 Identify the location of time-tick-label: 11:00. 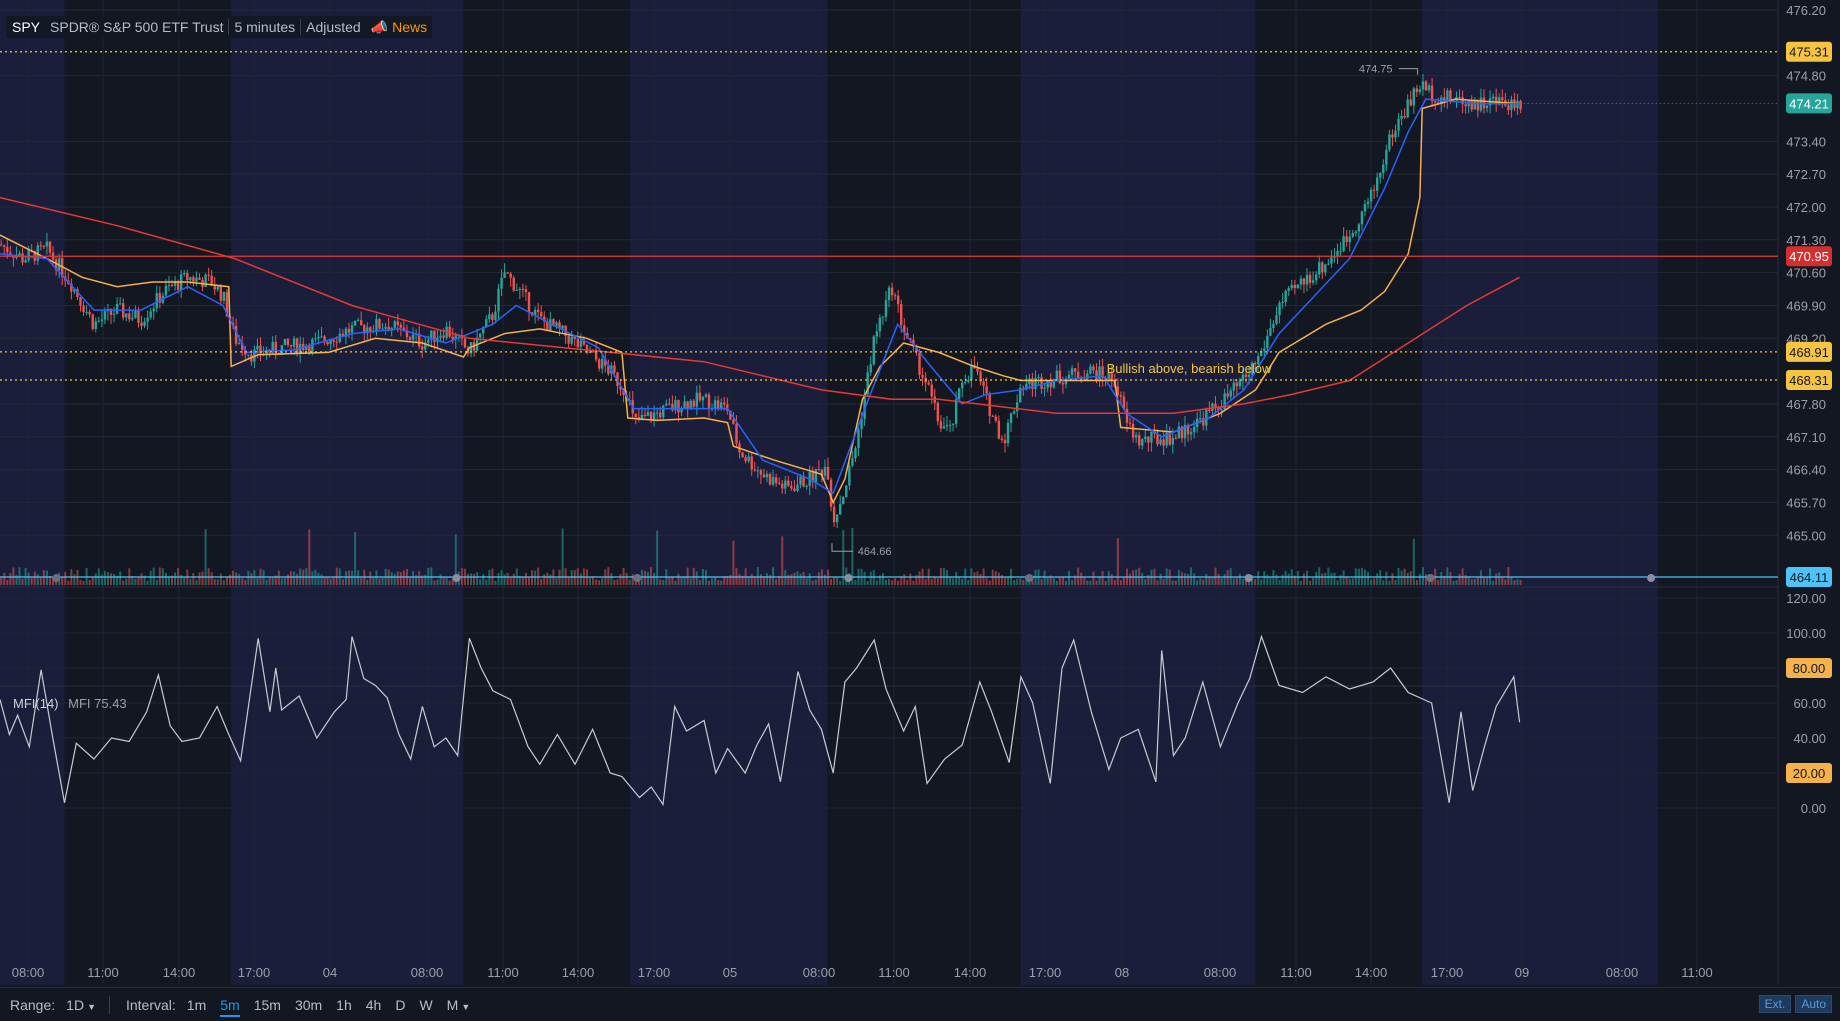
(894, 972).